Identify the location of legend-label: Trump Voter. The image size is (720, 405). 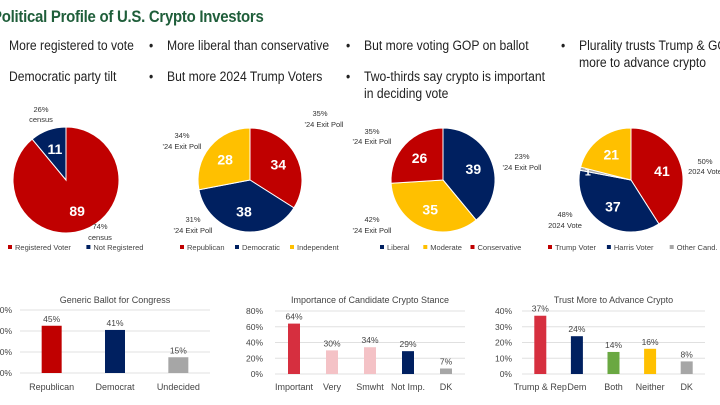
(575, 247).